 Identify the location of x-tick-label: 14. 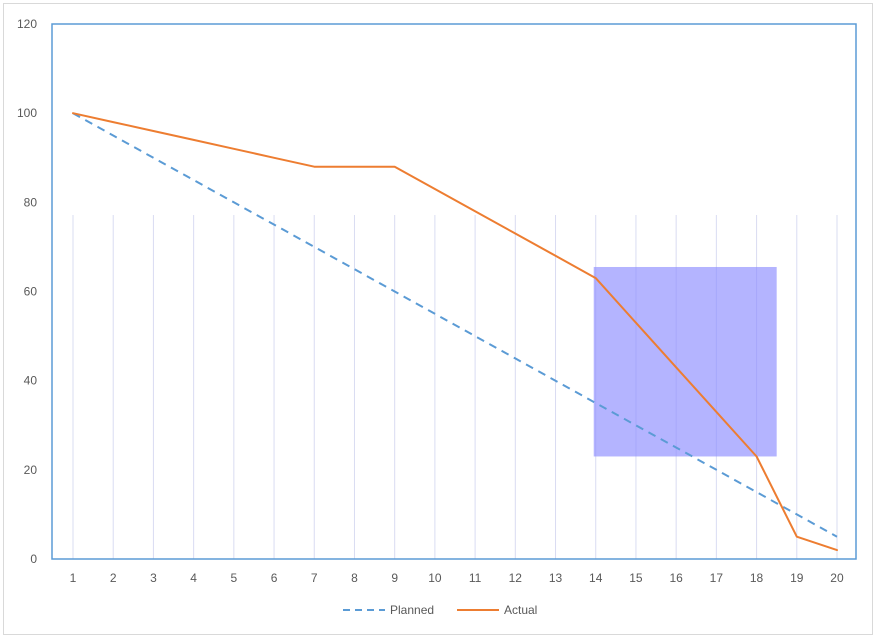
(596, 578).